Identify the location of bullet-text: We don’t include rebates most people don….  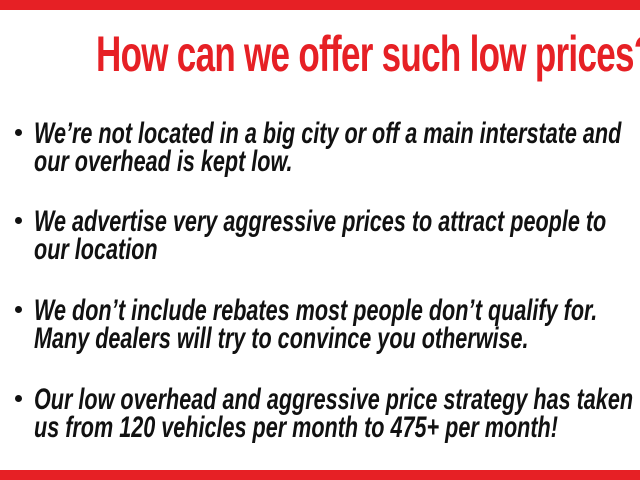
(316, 324).